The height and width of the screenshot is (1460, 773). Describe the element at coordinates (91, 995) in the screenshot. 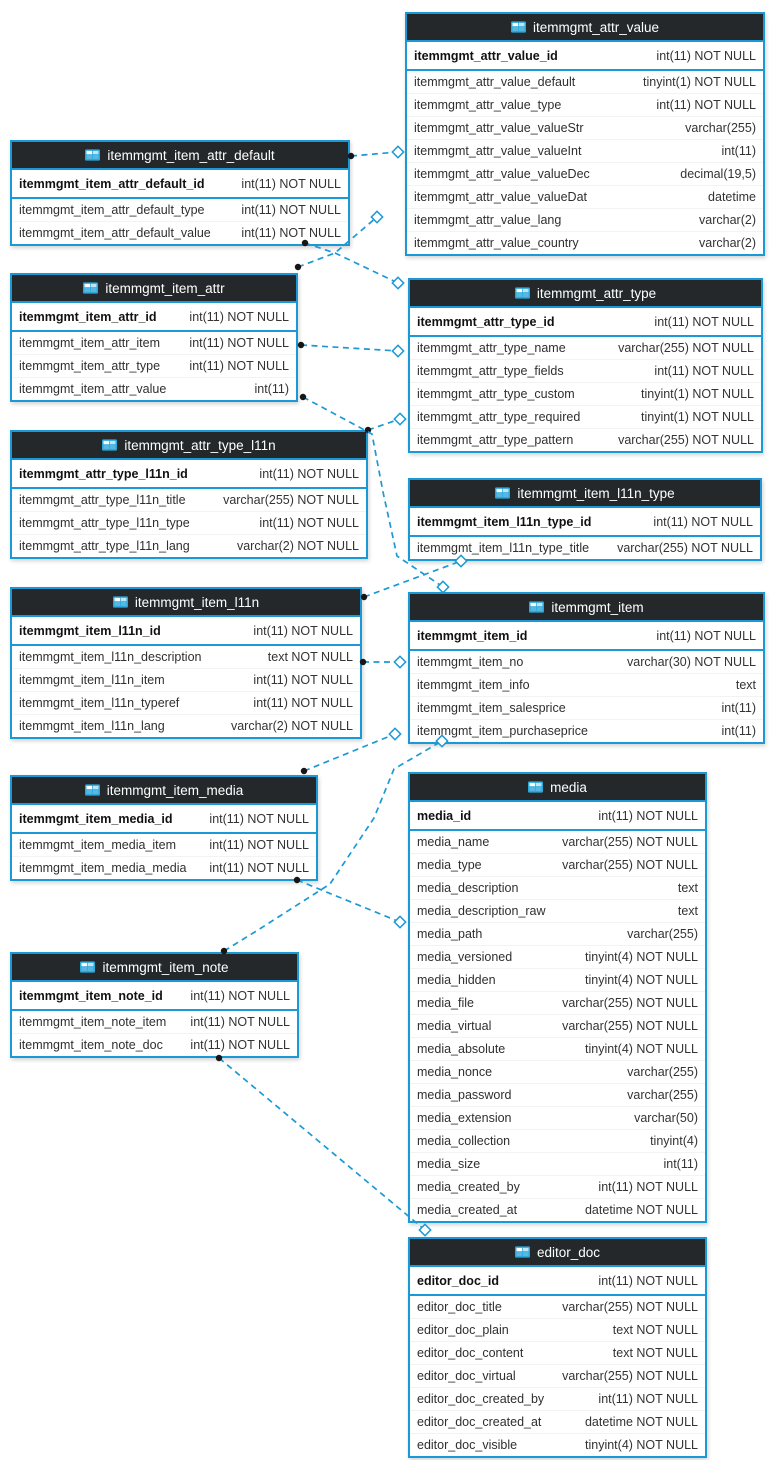

I see `primary-key-name: itemmgmt_item_note_id` at that location.